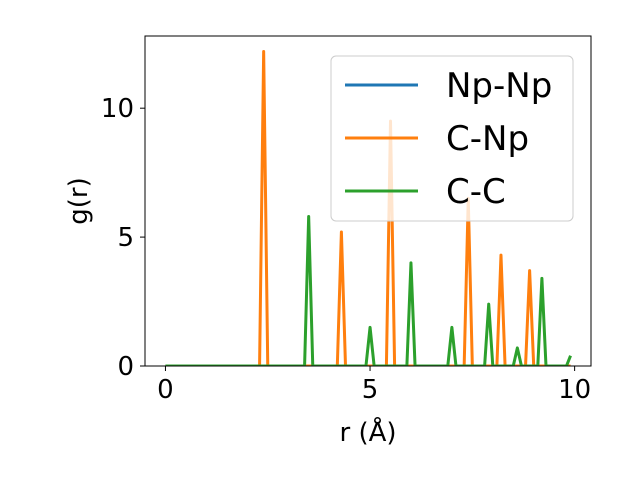 The image size is (640, 484). I want to click on legend: Np-Np C-Np C-C, so click(452, 138).